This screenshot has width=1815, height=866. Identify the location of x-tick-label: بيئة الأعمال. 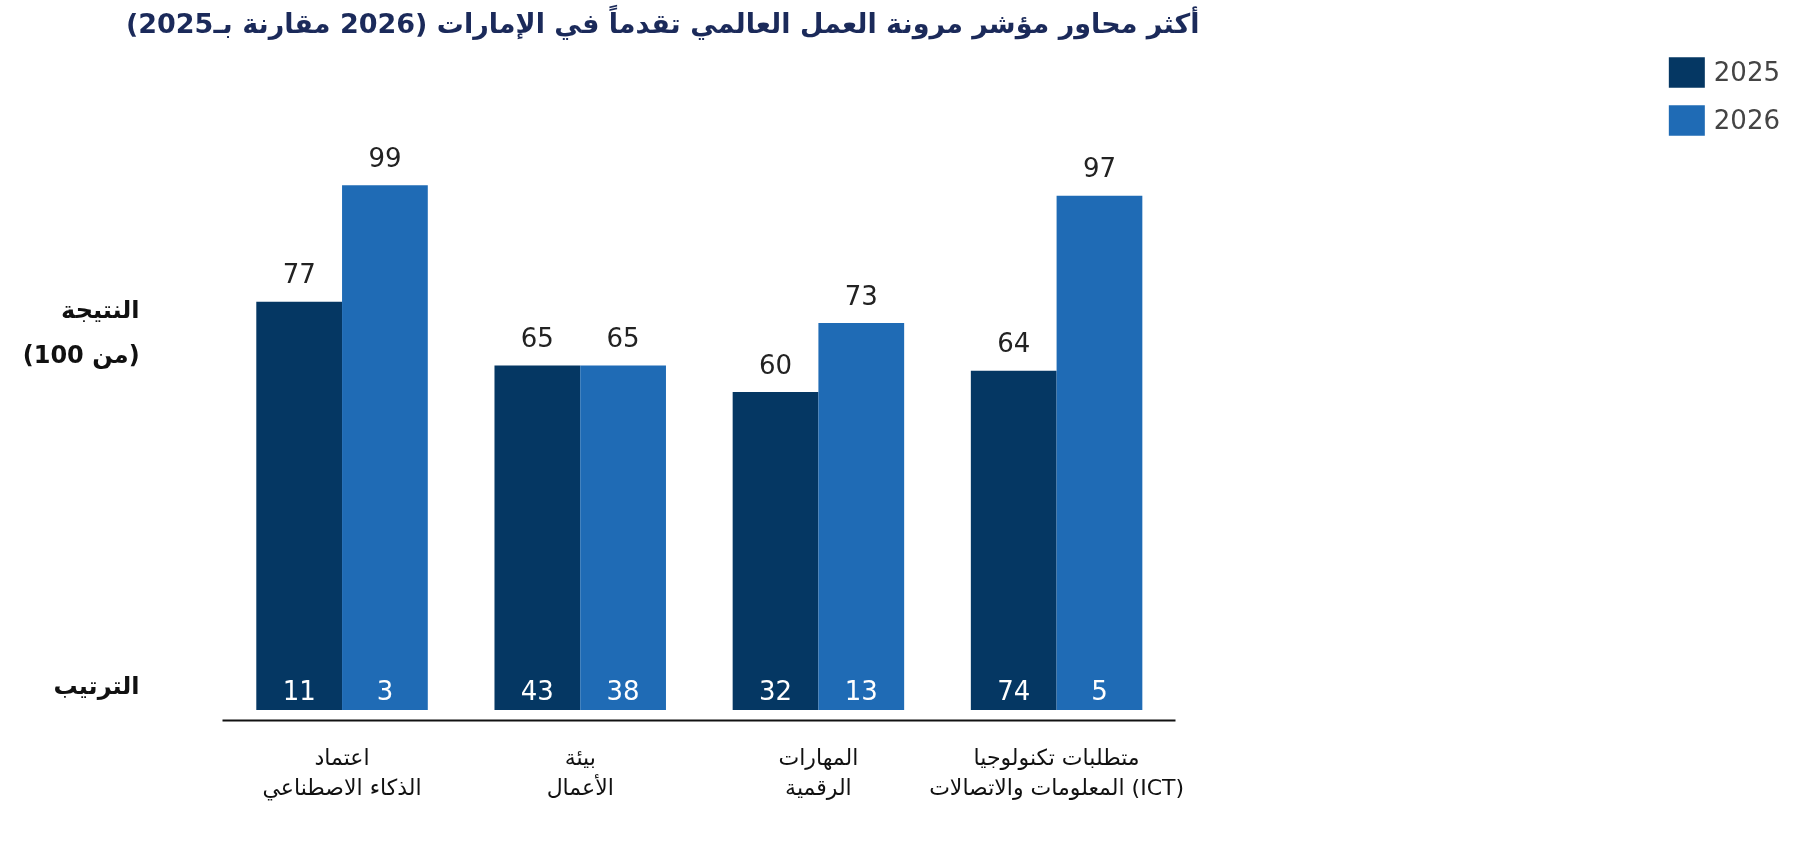
(580, 772).